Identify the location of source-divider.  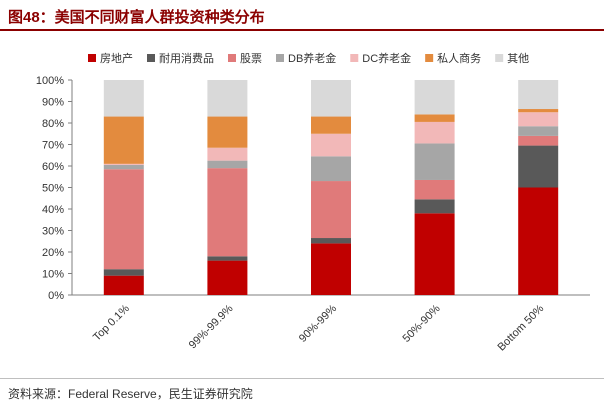
(302, 378).